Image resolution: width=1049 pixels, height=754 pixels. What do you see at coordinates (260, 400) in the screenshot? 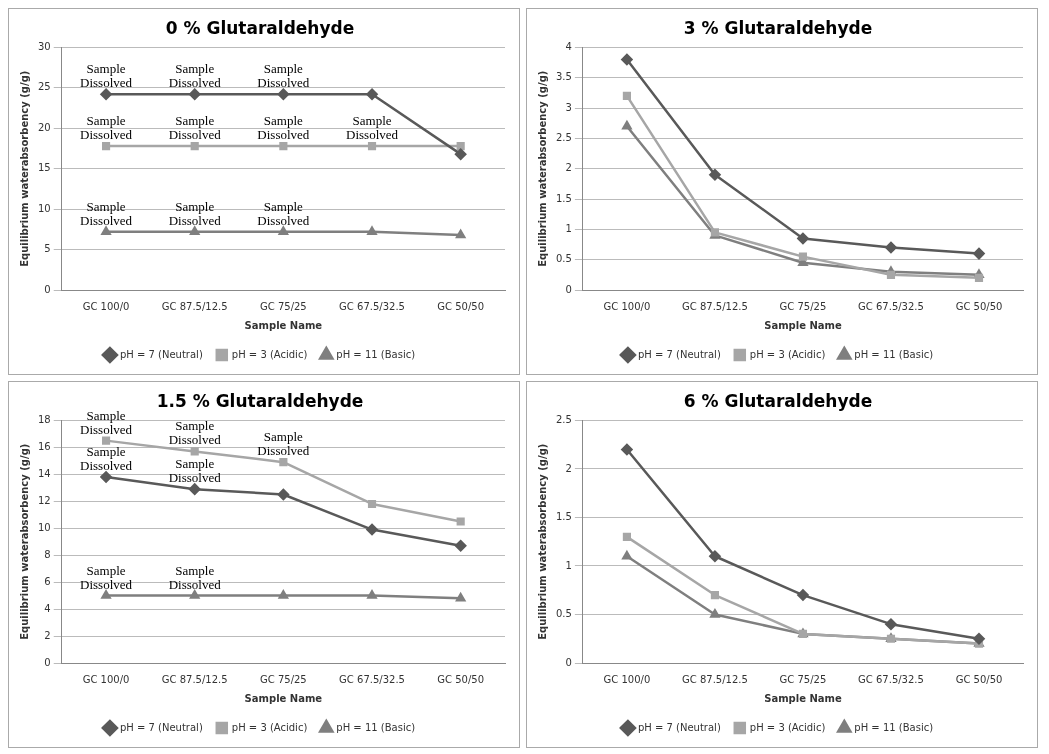
I see `chart-title: 1.5 % Glutaraldehyde` at bounding box center [260, 400].